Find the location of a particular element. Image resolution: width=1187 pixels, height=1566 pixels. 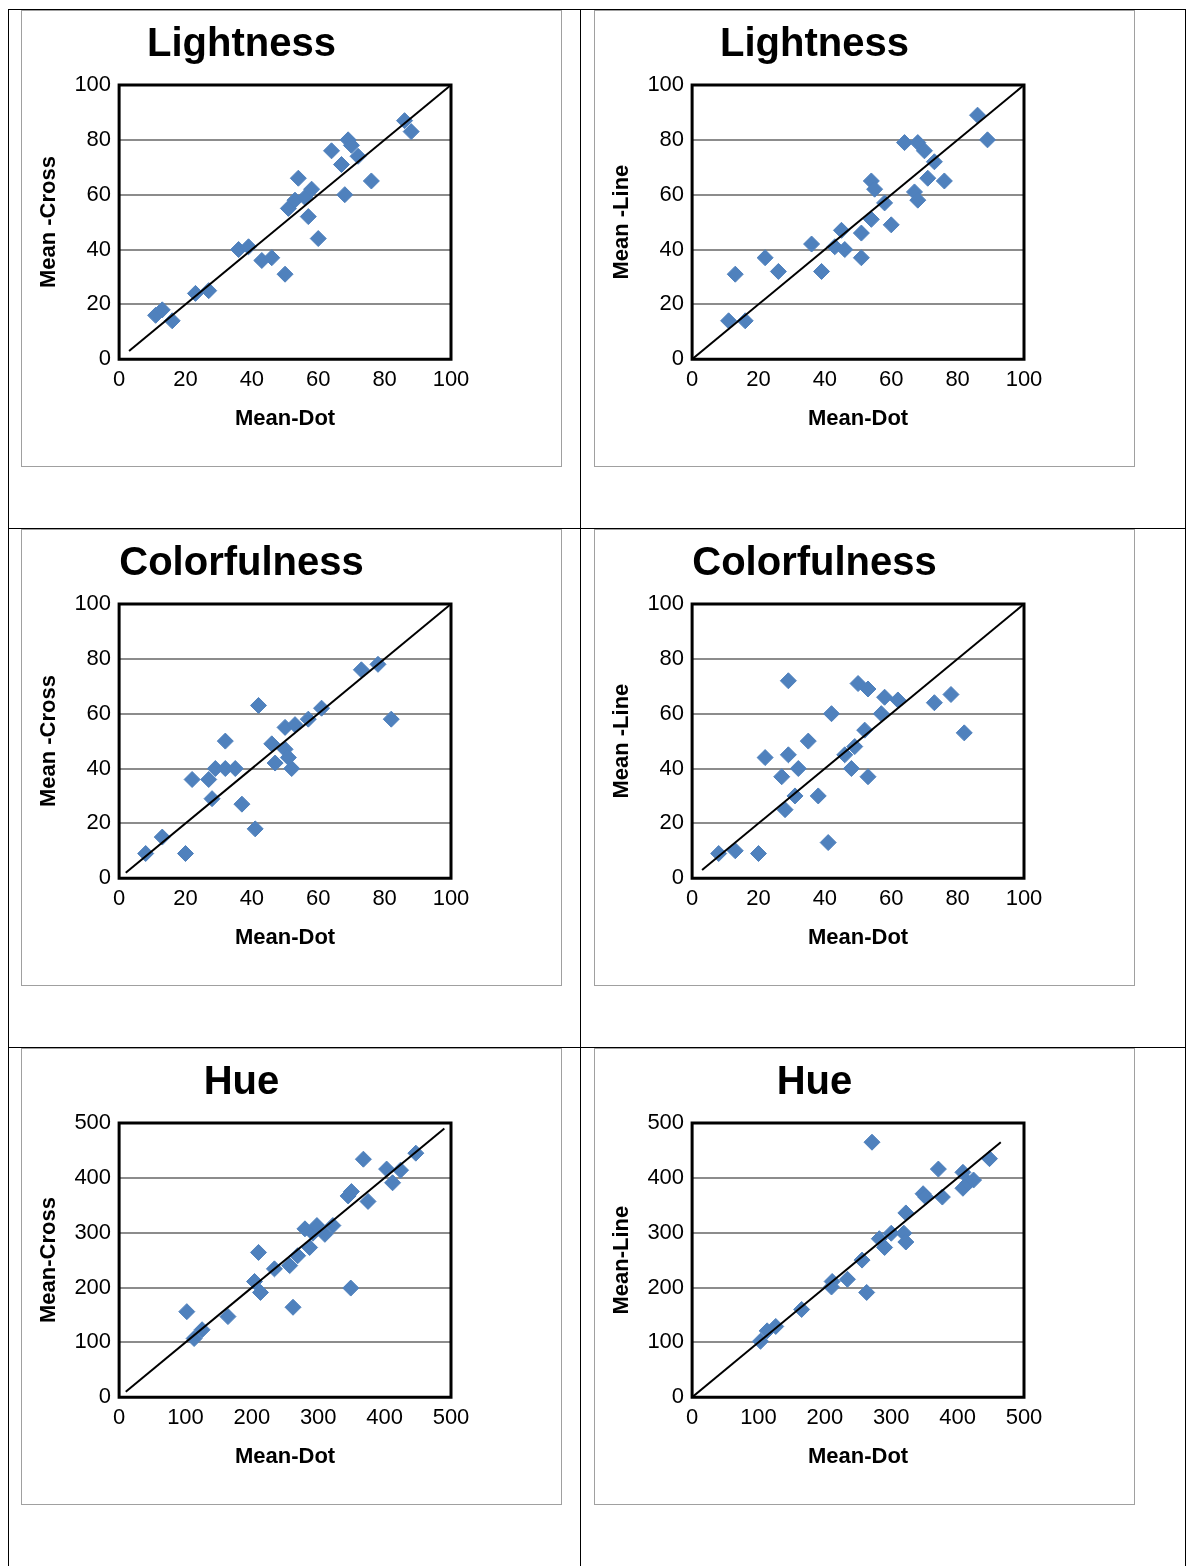

y-tick-label: 500 is located at coordinates (93, 1122).